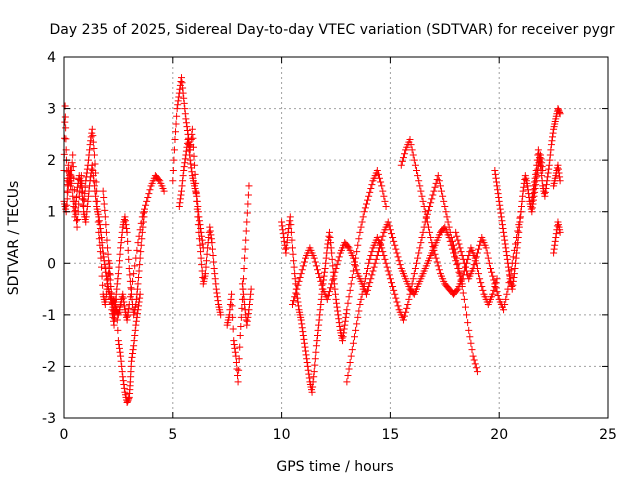  Describe the element at coordinates (172, 435) in the screenshot. I see `x-tick-label: 5` at that location.